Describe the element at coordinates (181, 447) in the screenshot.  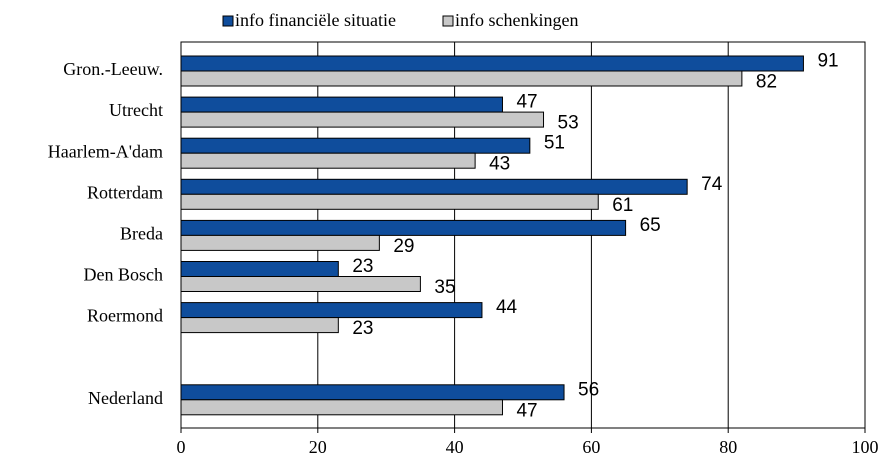
I see `x-tick-label: 0` at that location.